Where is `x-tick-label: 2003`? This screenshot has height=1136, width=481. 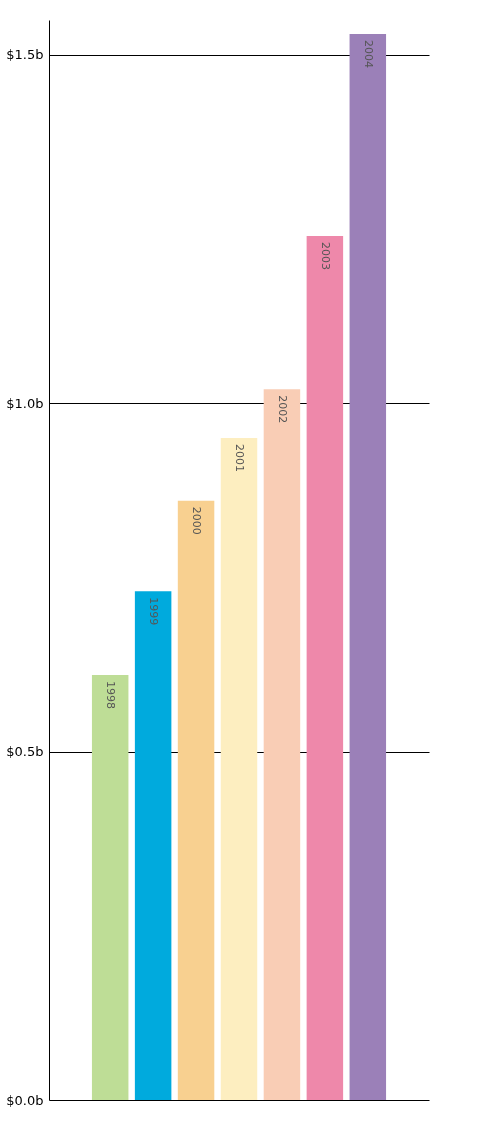 x-tick-label: 2003 is located at coordinates (325, 256).